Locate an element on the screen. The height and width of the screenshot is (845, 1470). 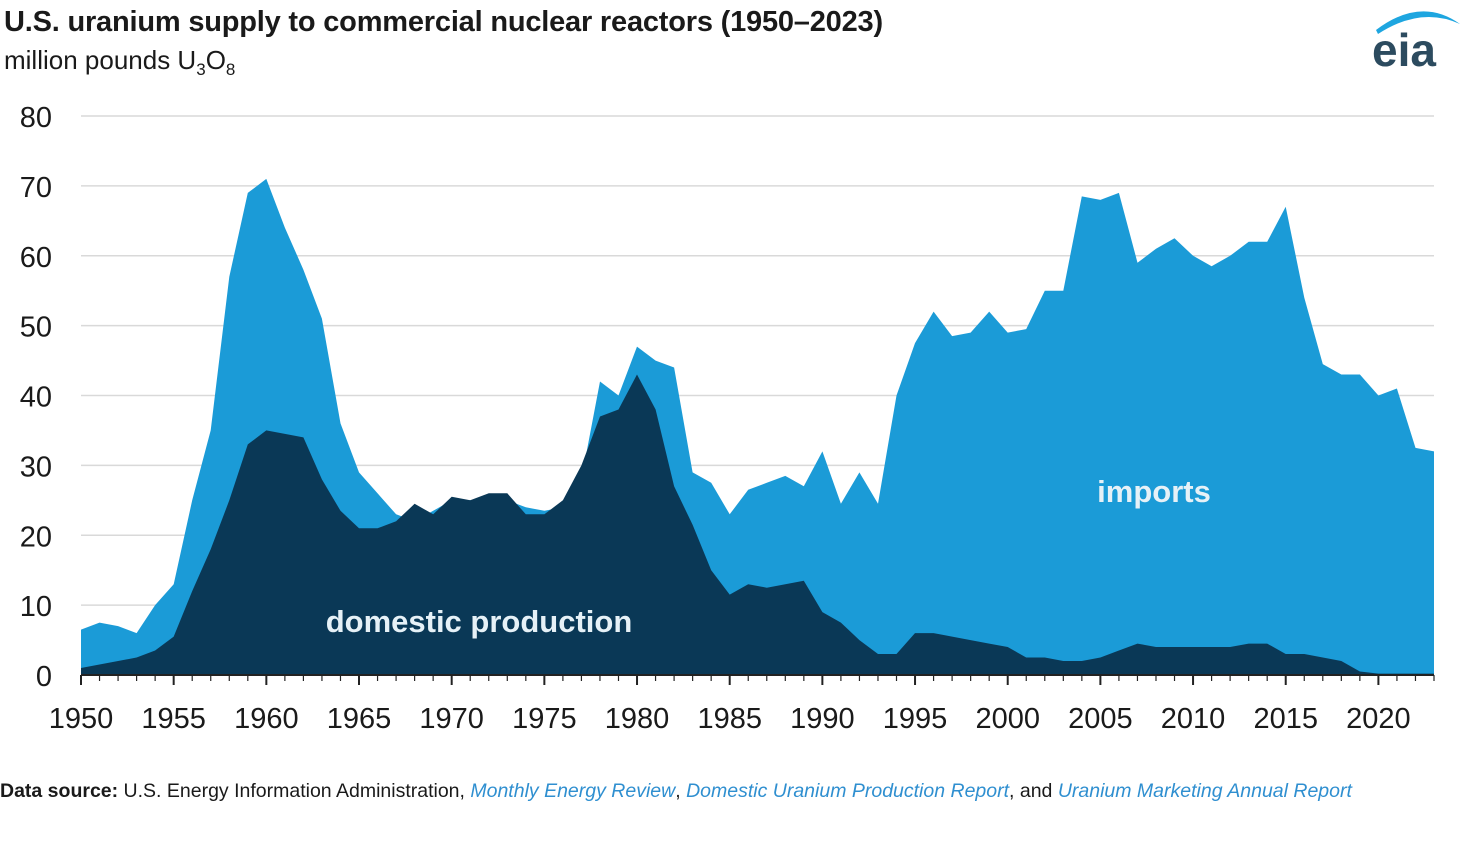
x-tick-label: 1965 is located at coordinates (359, 719).